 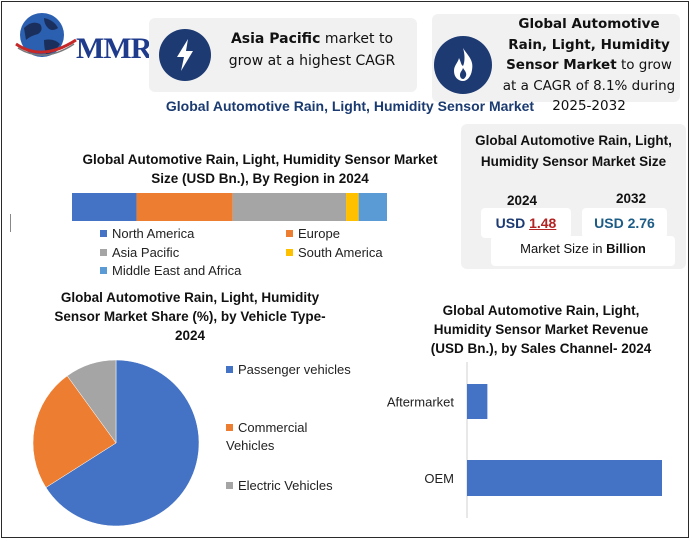 I want to click on category-label-oem: OEM, so click(x=439, y=478).